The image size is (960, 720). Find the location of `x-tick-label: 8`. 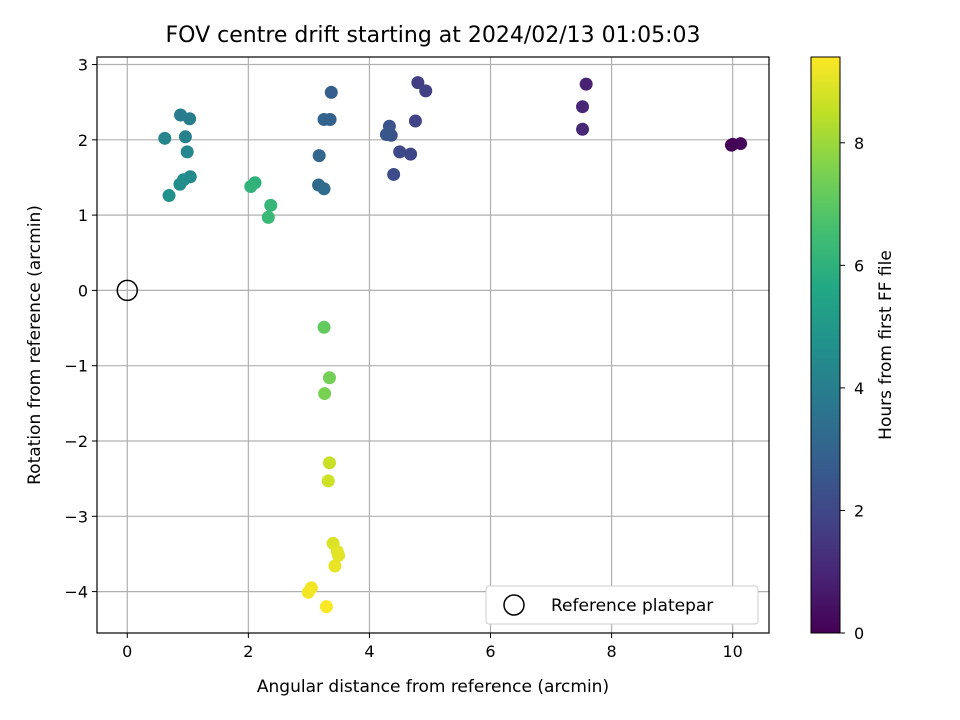

x-tick-label: 8 is located at coordinates (612, 651).